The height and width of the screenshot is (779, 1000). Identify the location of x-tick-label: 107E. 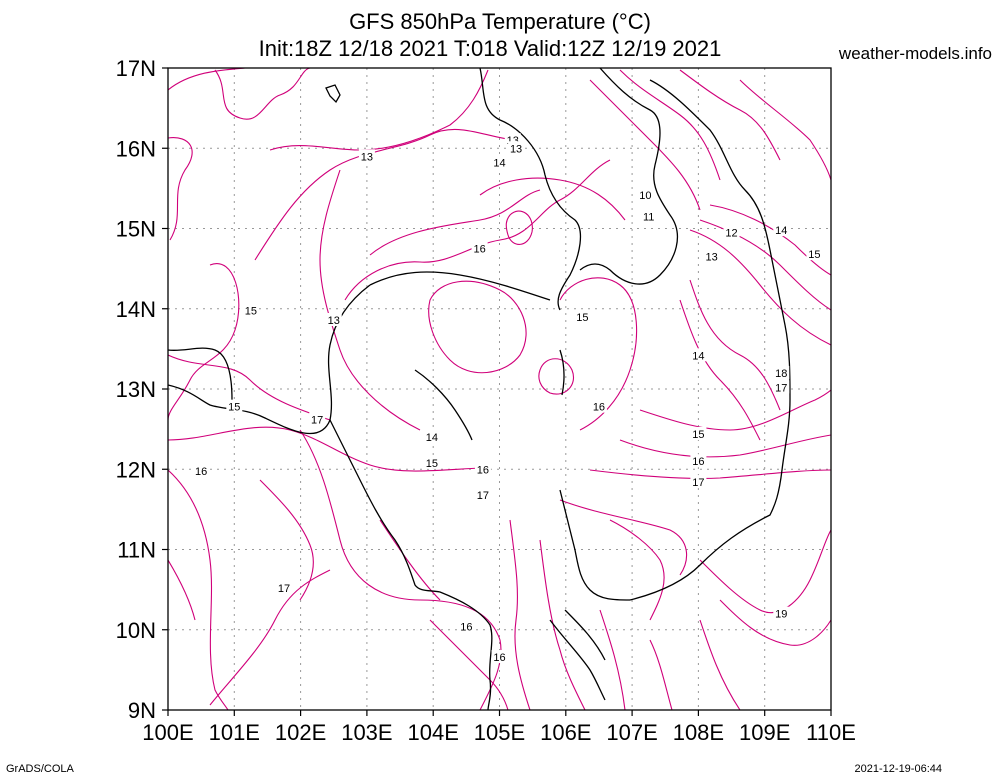
(631, 732).